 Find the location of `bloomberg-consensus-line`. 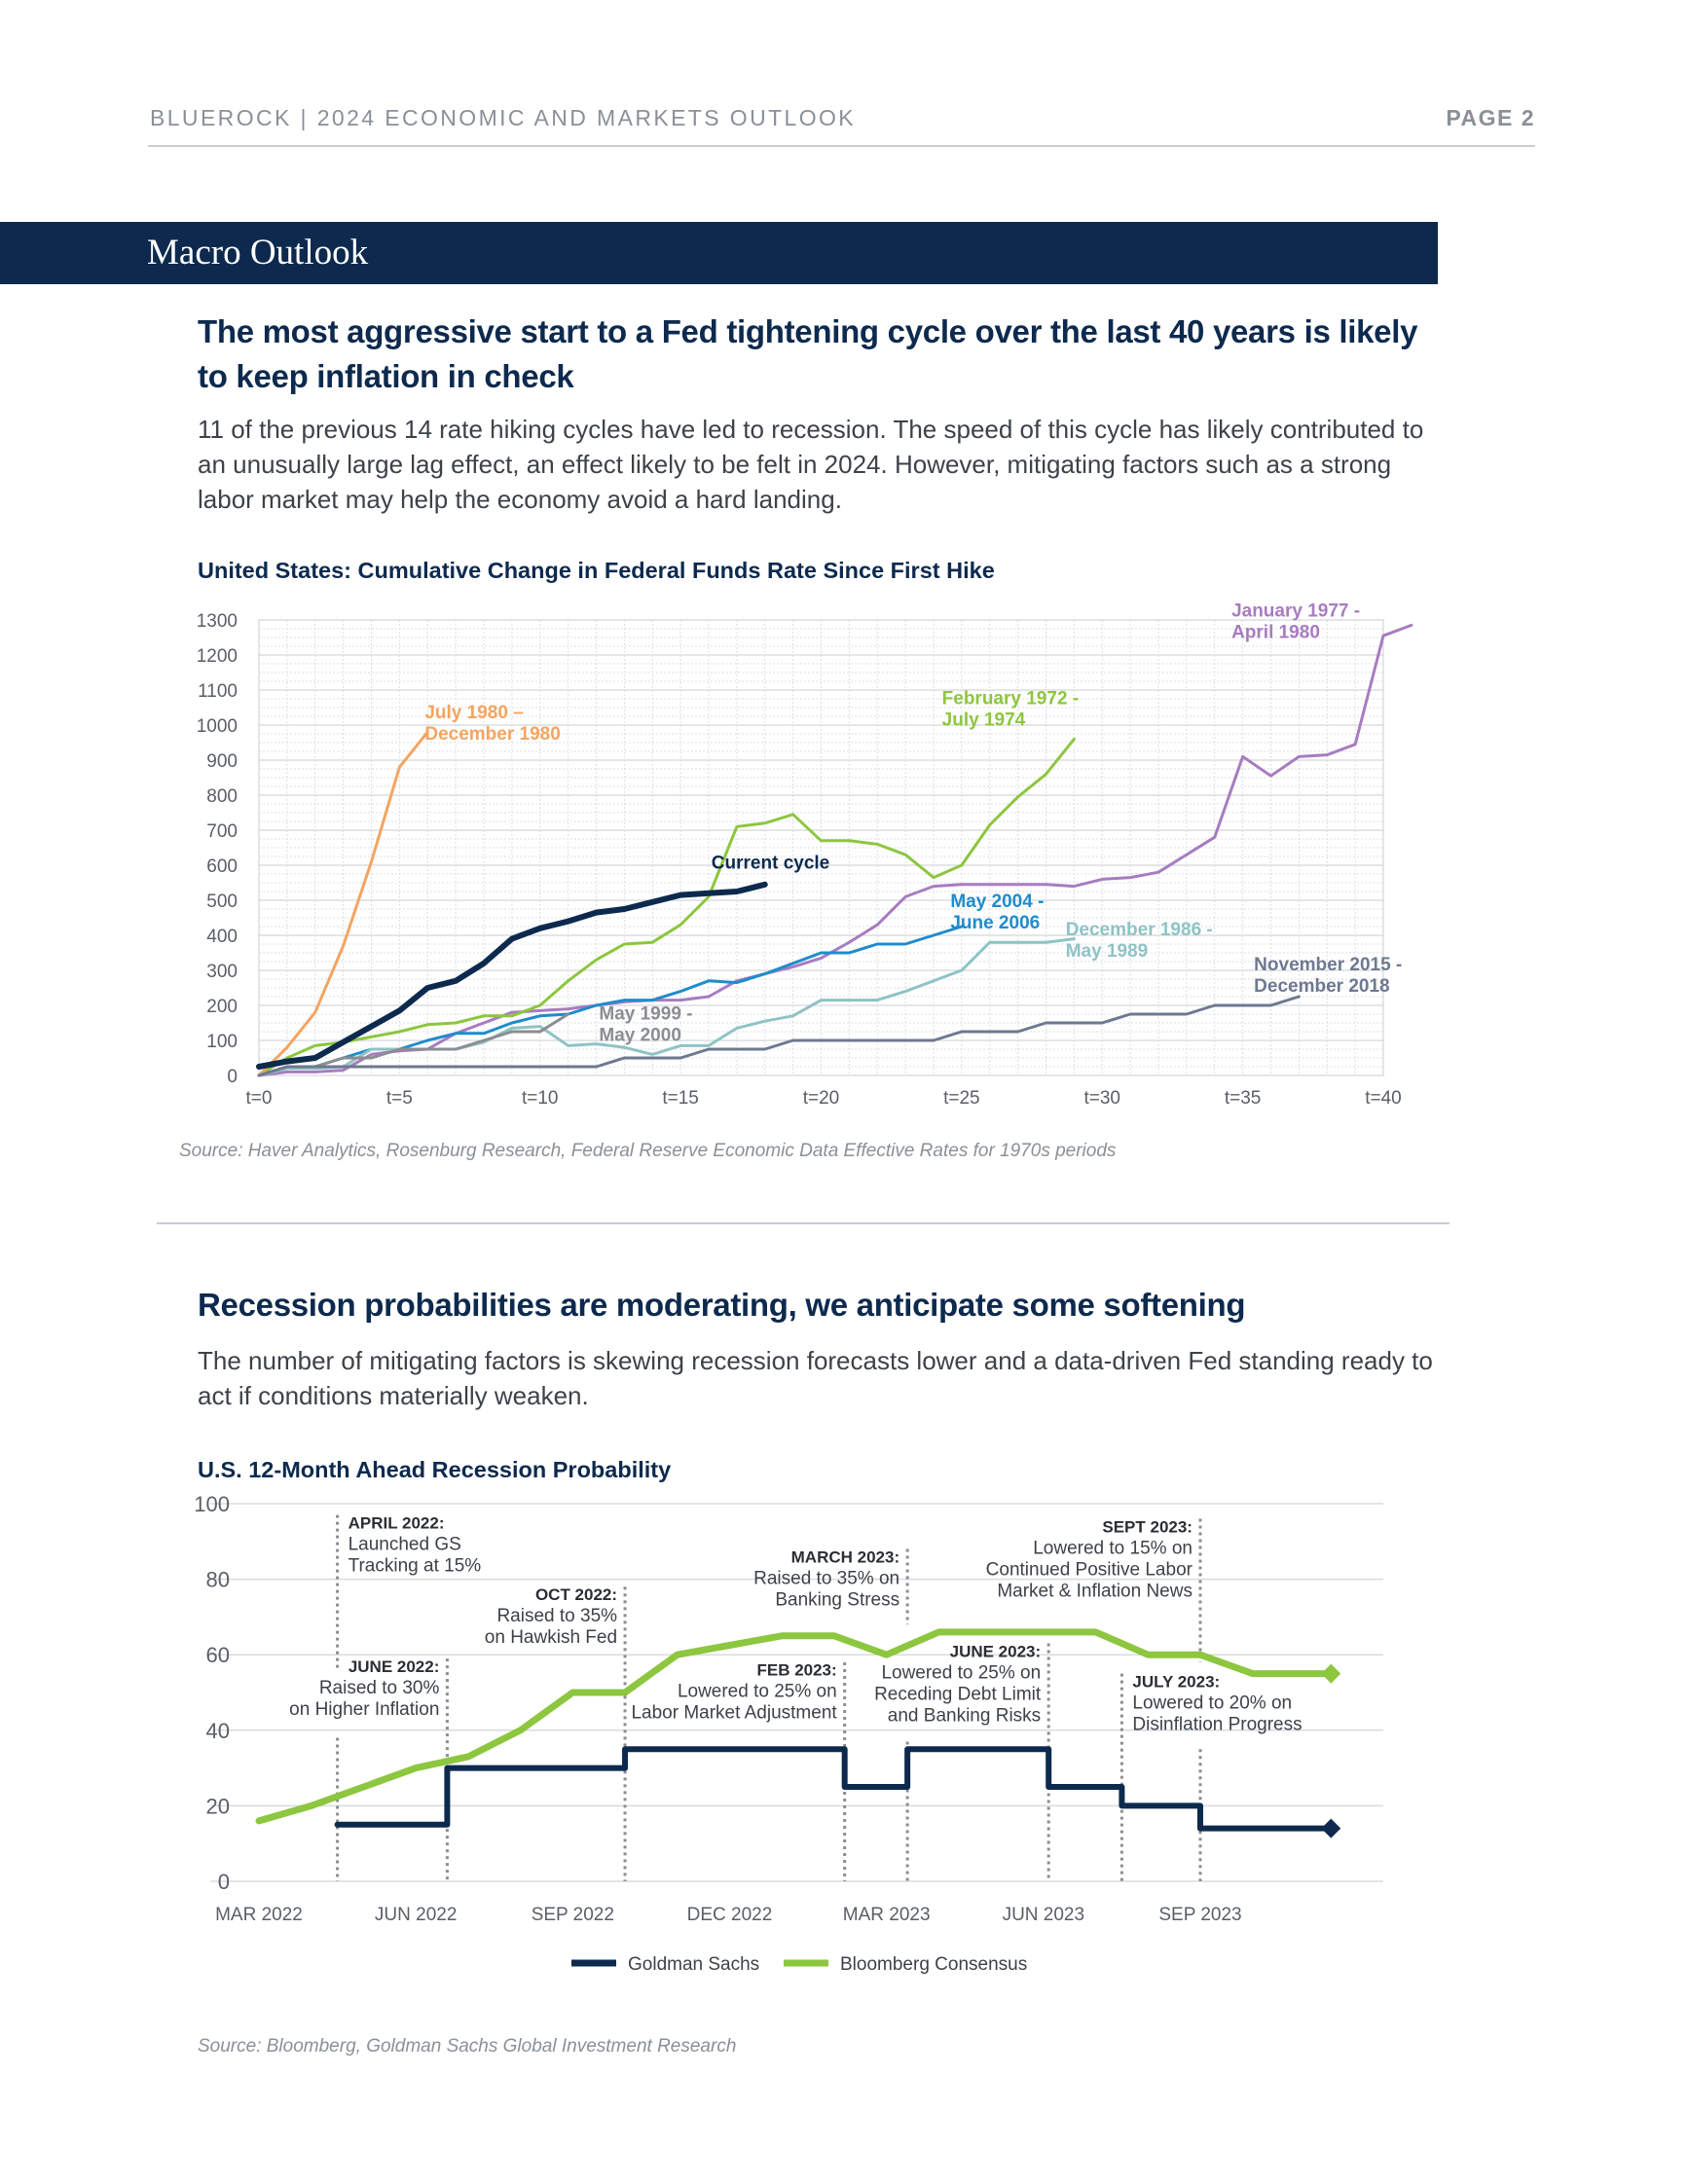

bloomberg-consensus-line is located at coordinates (795, 1726).